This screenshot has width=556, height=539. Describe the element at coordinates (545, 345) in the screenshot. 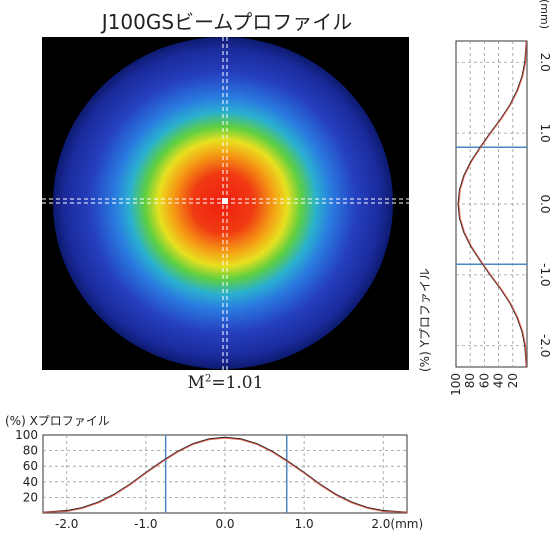

I see `y-position-tick-label: -2.0` at that location.